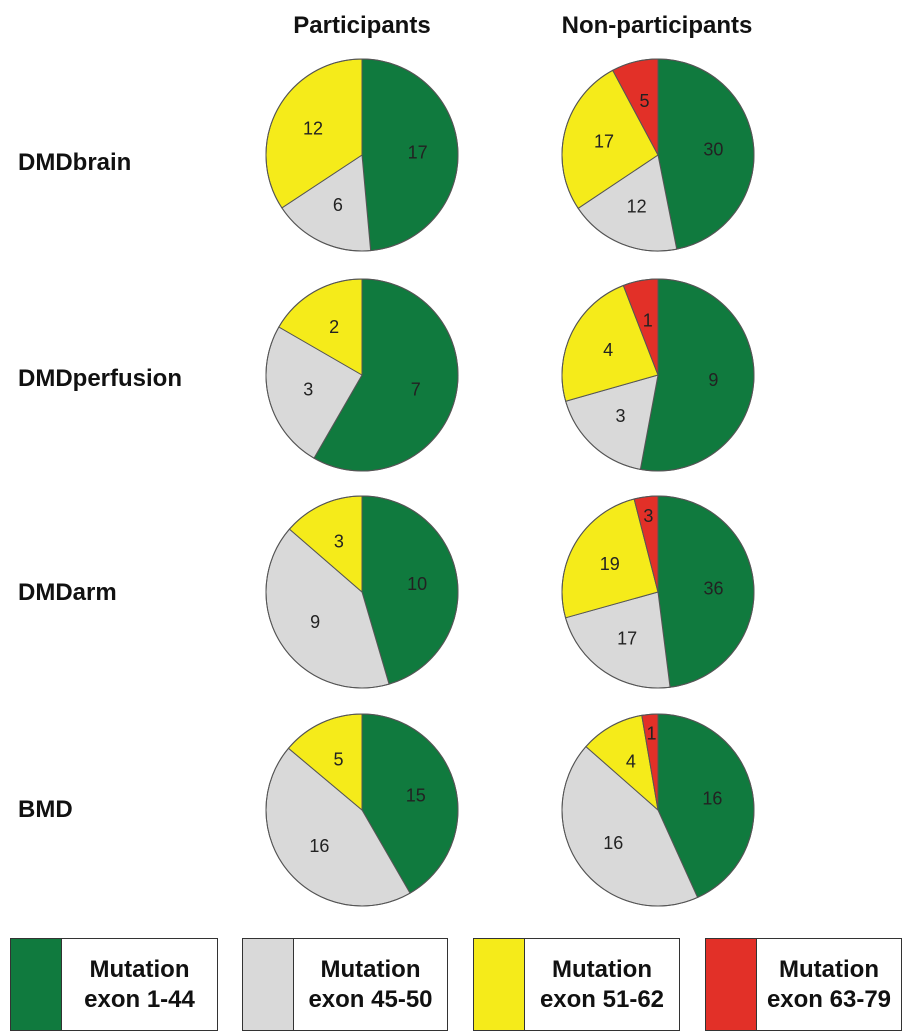 The width and height of the screenshot is (905, 1035). Describe the element at coordinates (345, 984) in the screenshot. I see `legend-item-exon-45-50: Mutation exon 45-50` at that location.